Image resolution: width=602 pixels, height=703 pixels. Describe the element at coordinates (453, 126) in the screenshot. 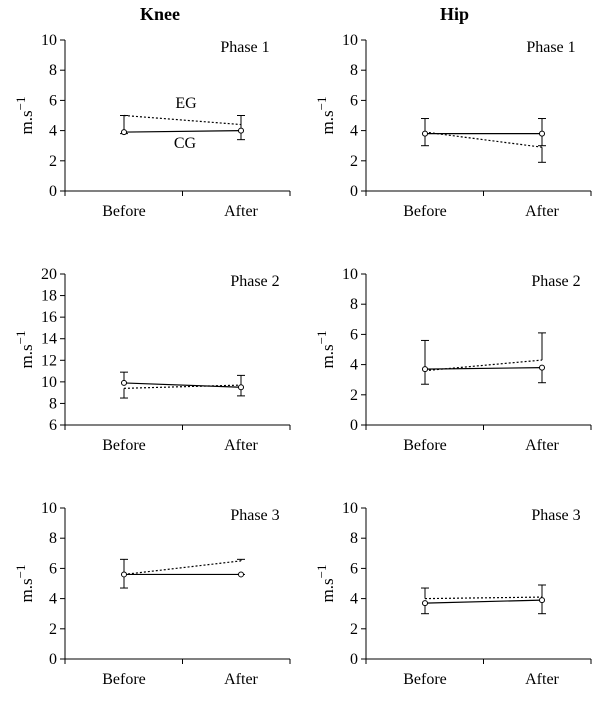

I see `chart-hip-phase-1: 0 2 4 6 8 10 Before After m.s−1 Phase 1` at that location.